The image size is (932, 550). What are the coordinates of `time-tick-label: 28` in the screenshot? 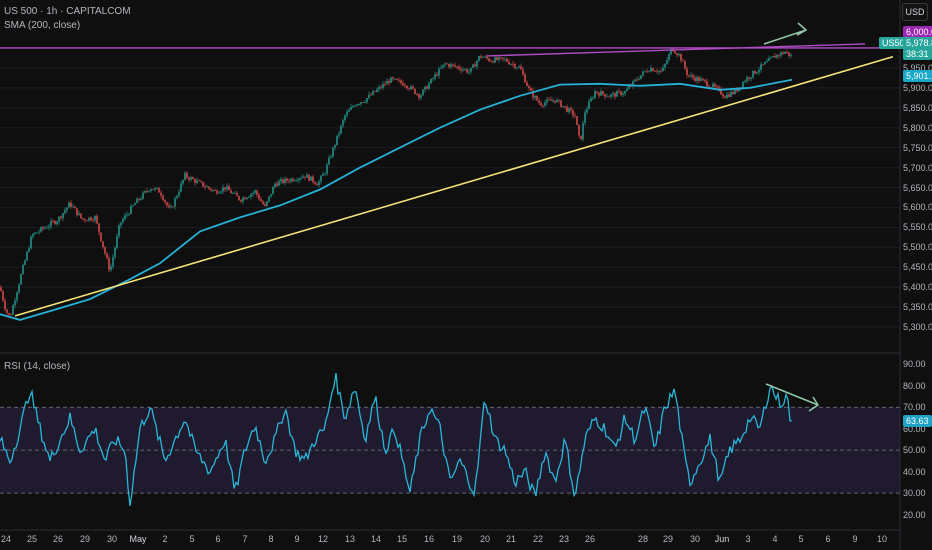 It's located at (643, 539).